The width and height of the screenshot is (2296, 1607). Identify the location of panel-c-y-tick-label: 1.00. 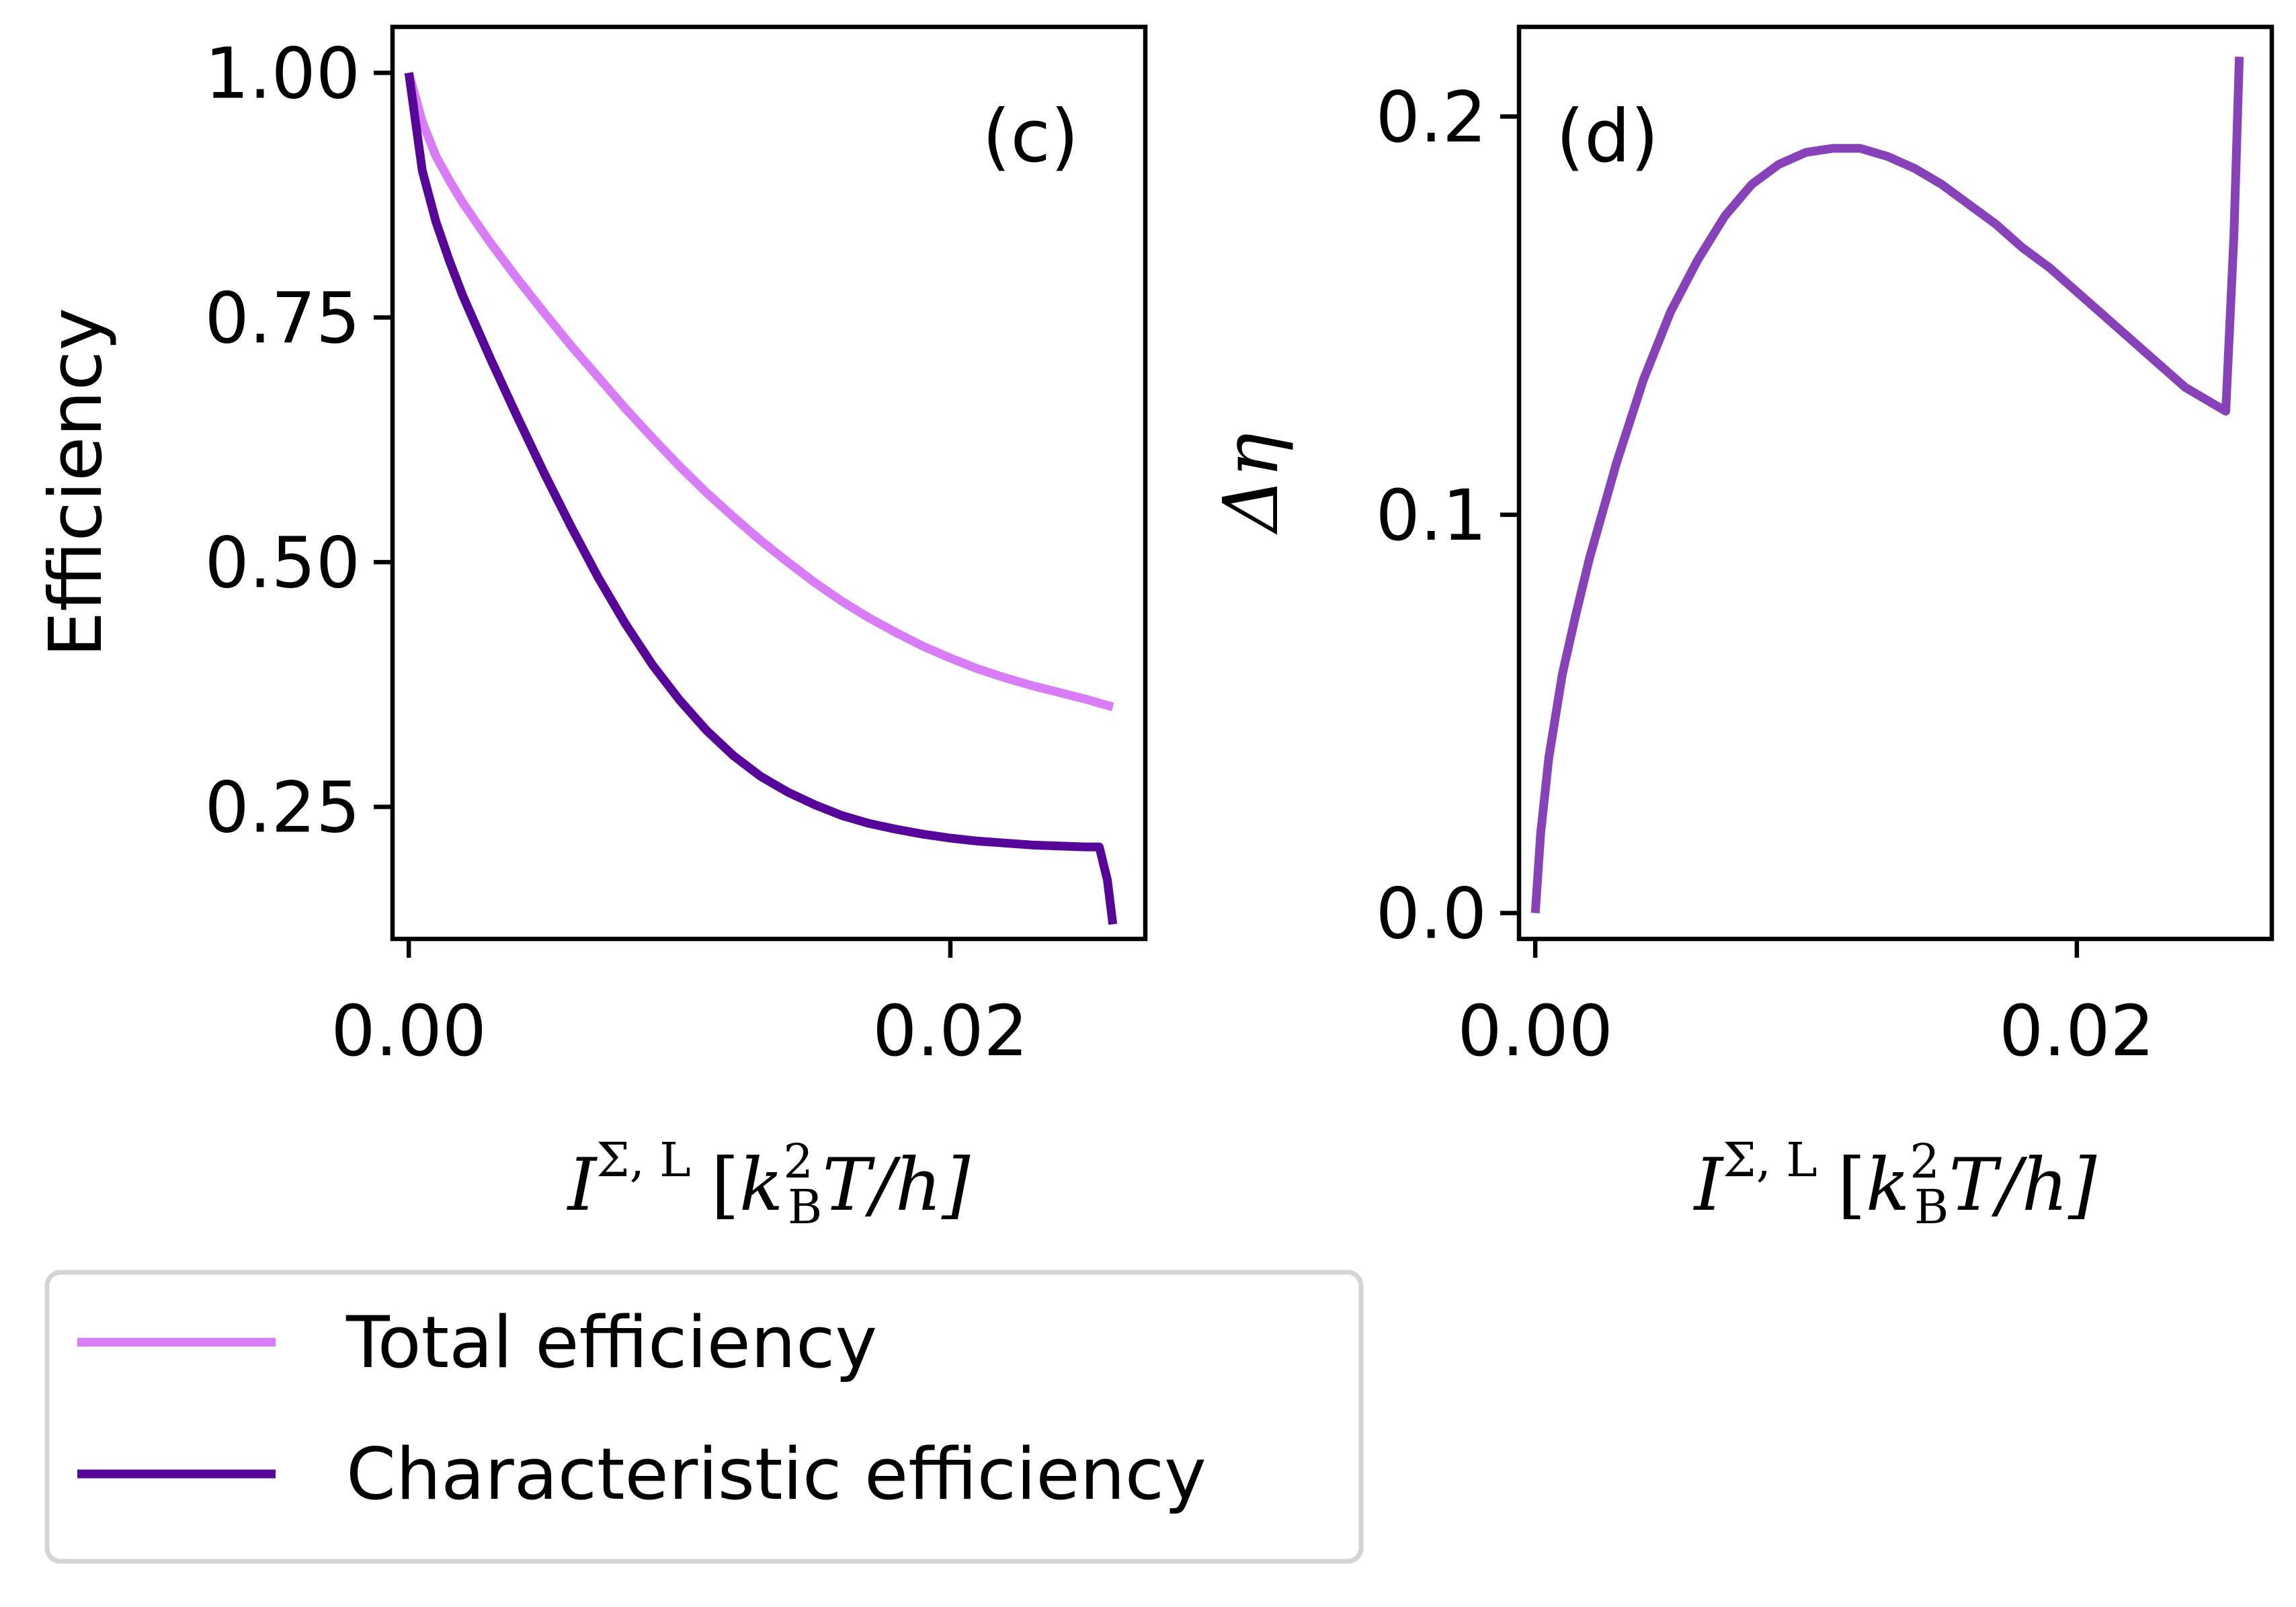
(282, 73).